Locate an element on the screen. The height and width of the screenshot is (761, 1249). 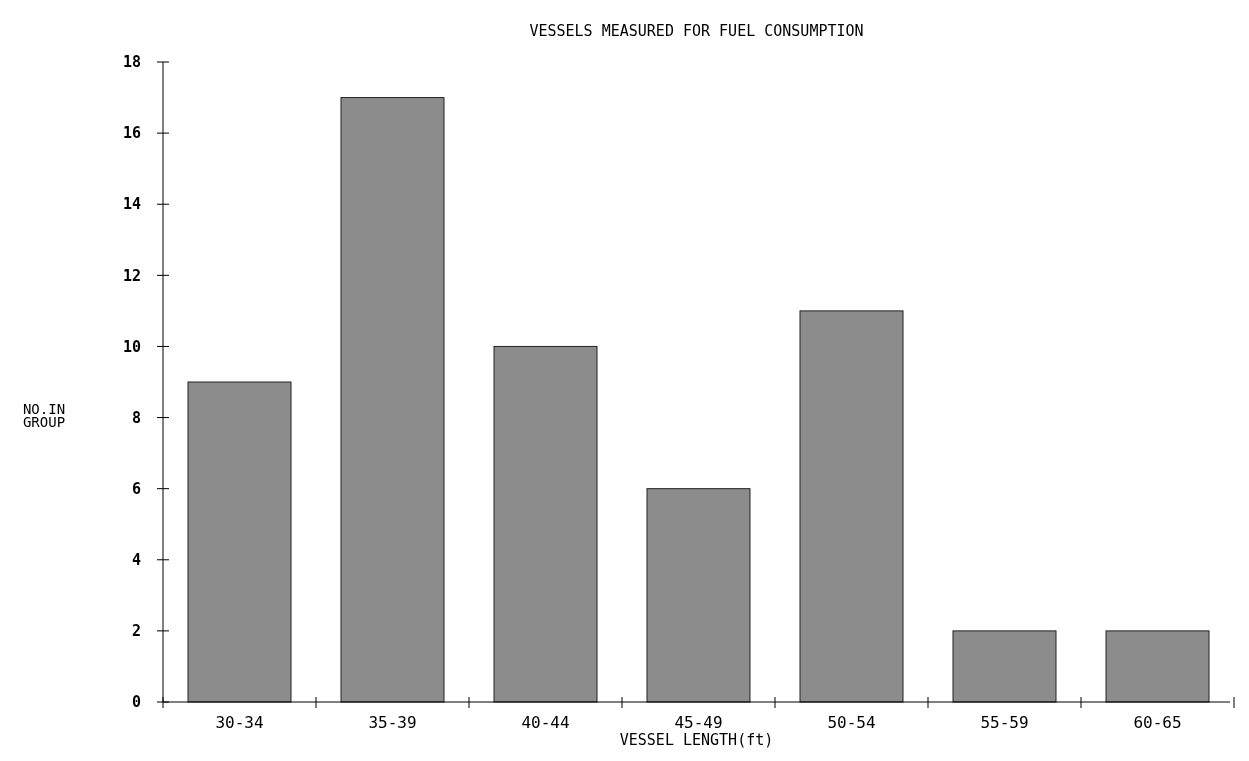
y-axis-title: NO.IN GROUP is located at coordinates (44, 415).